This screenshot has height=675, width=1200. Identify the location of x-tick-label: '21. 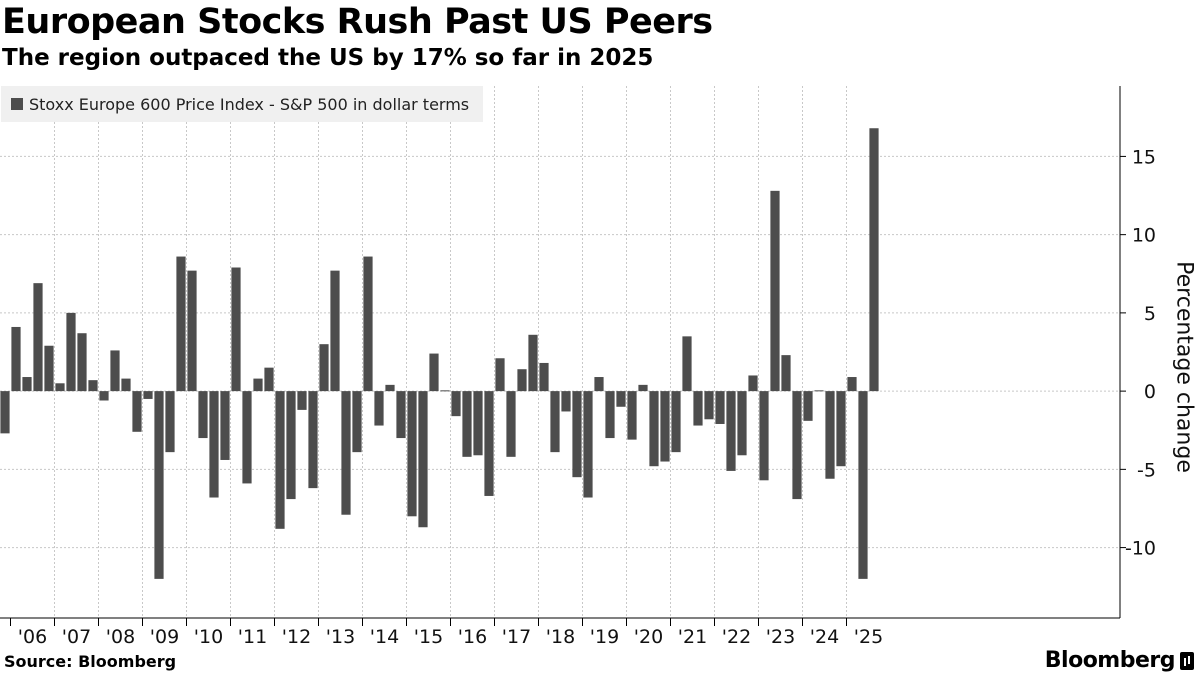
(692, 637).